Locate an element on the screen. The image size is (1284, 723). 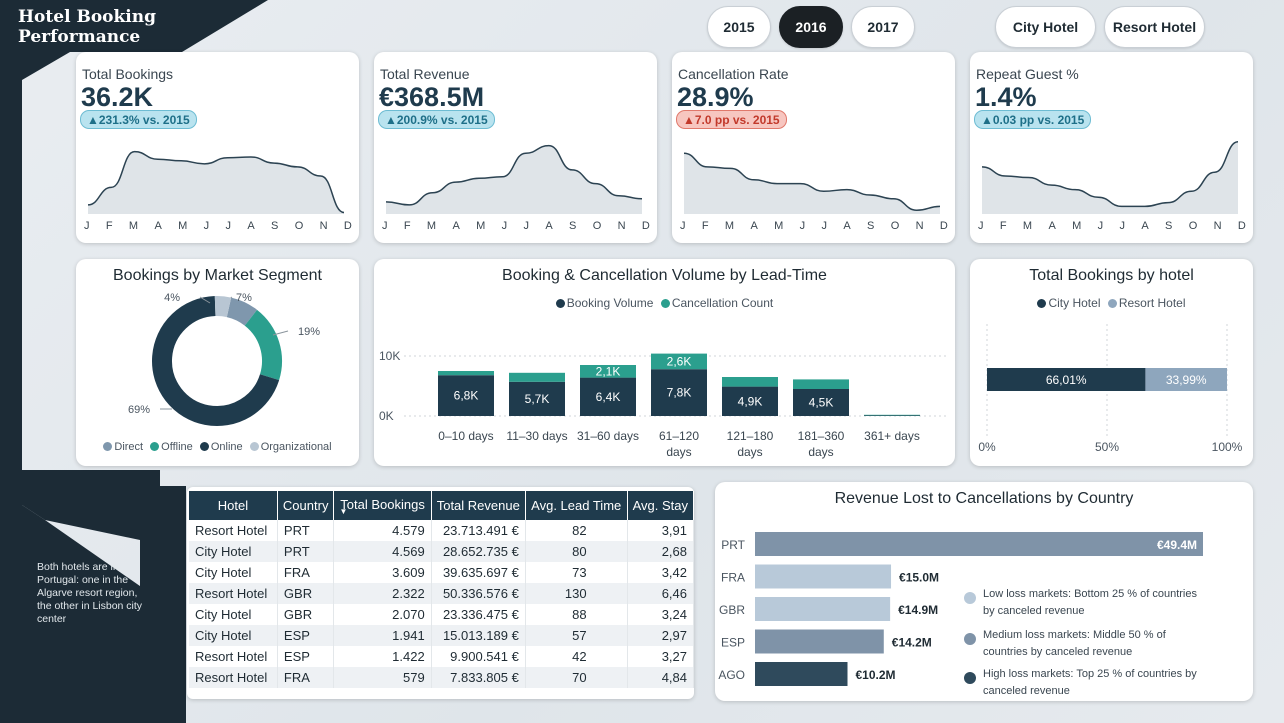
legend-label: Direct is located at coordinates (129, 447).